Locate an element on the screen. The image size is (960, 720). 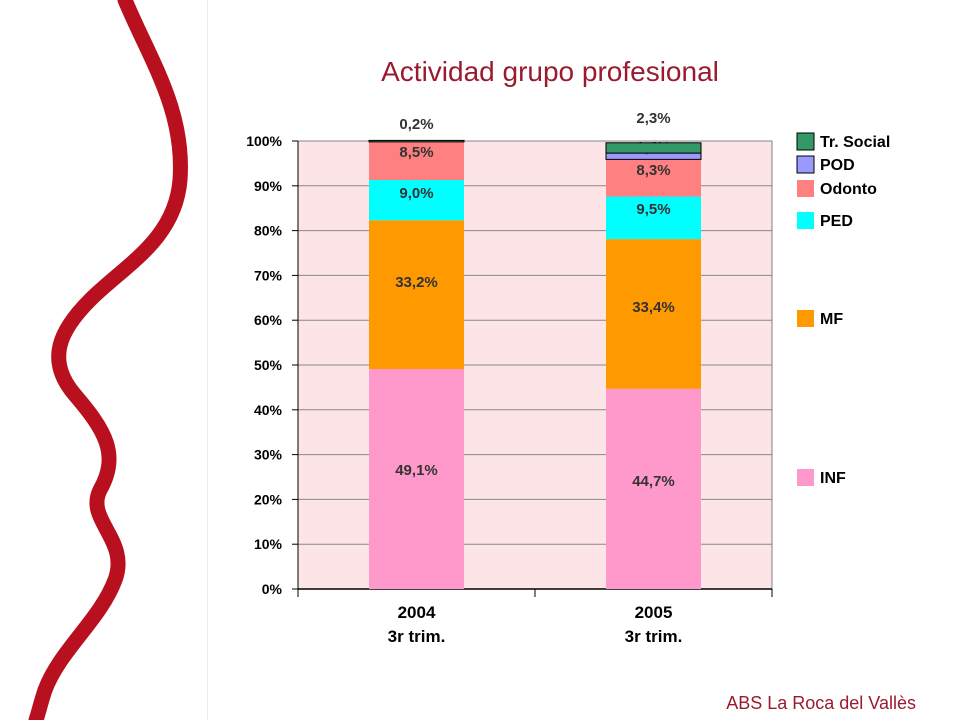
y-tick-label: 90% is located at coordinates (268, 186).